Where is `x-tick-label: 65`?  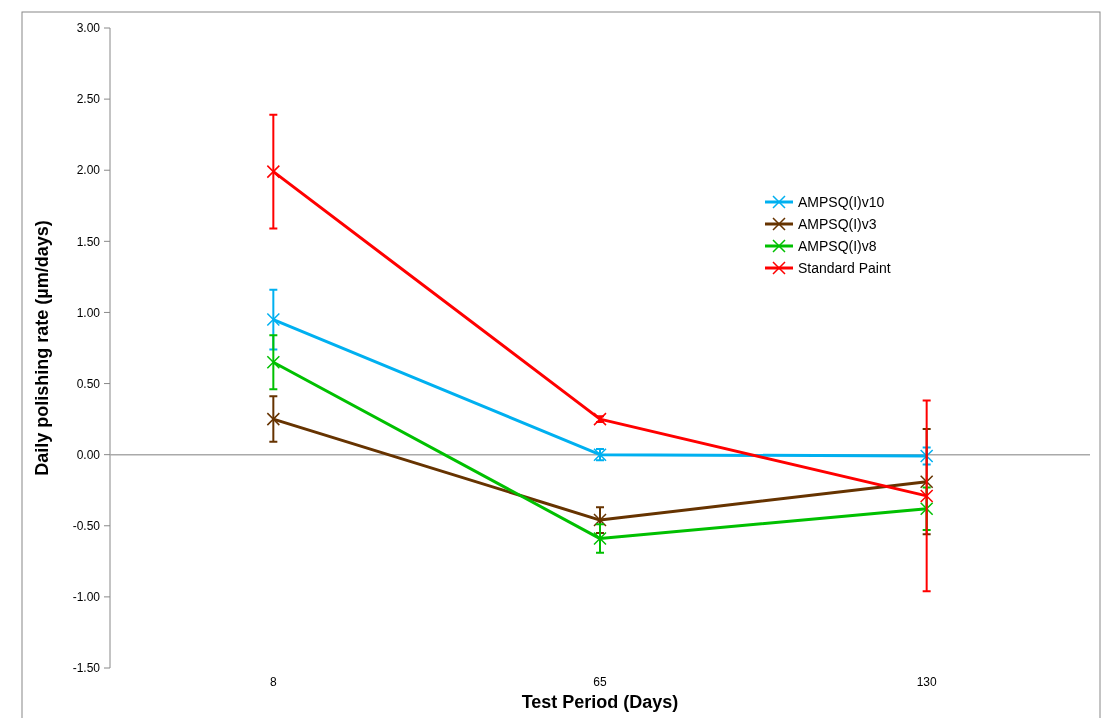 x-tick-label: 65 is located at coordinates (600, 682).